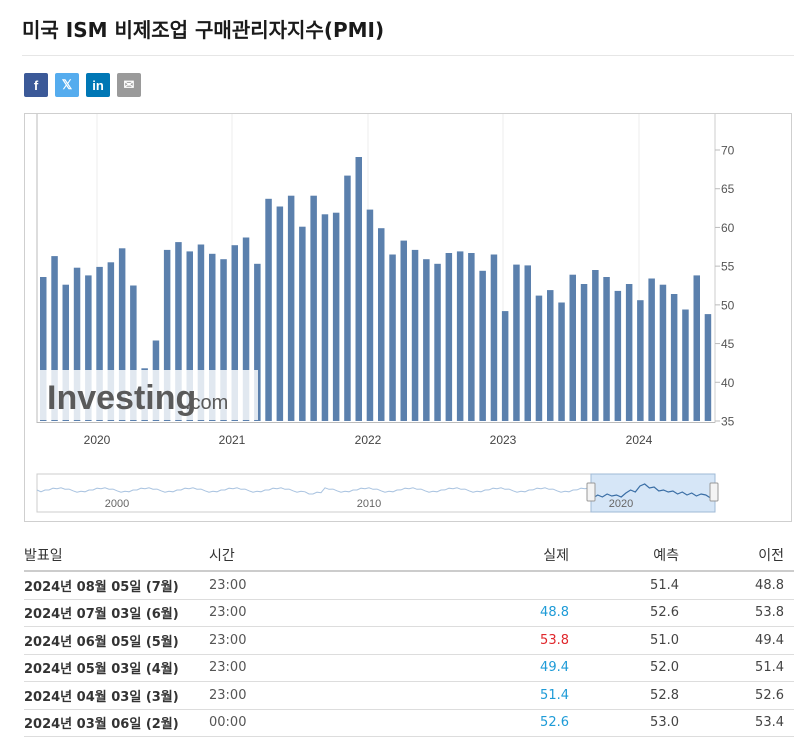 The image size is (800, 737). Describe the element at coordinates (117, 504) in the screenshot. I see `navigator-label: 2000` at that location.